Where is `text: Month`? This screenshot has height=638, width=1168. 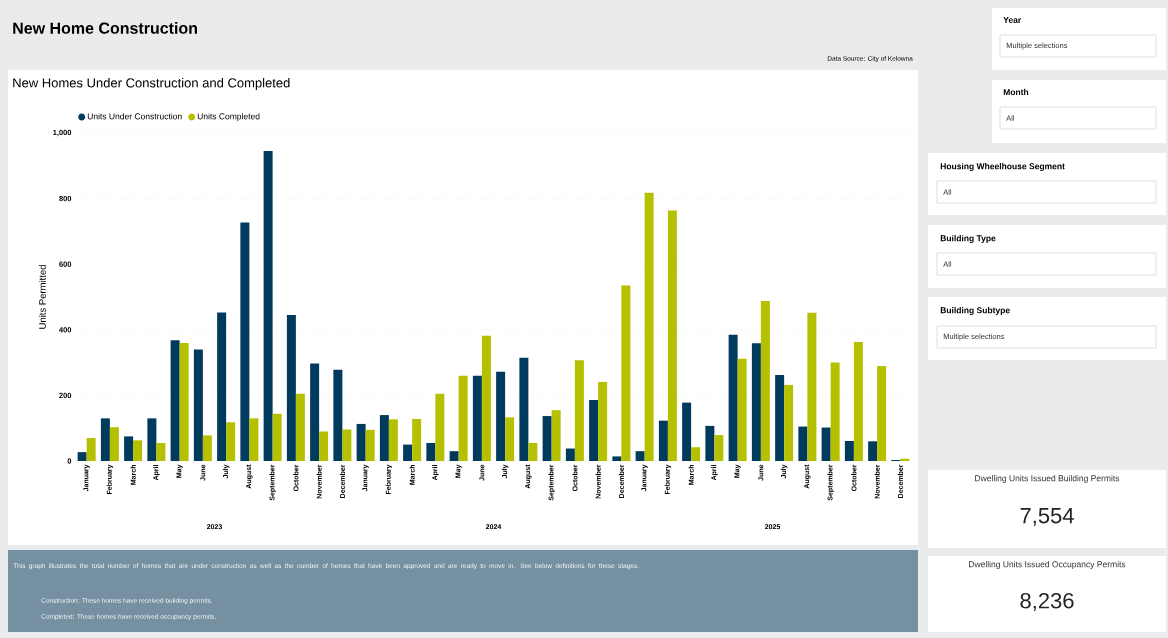
text: Month is located at coordinates (1016, 92).